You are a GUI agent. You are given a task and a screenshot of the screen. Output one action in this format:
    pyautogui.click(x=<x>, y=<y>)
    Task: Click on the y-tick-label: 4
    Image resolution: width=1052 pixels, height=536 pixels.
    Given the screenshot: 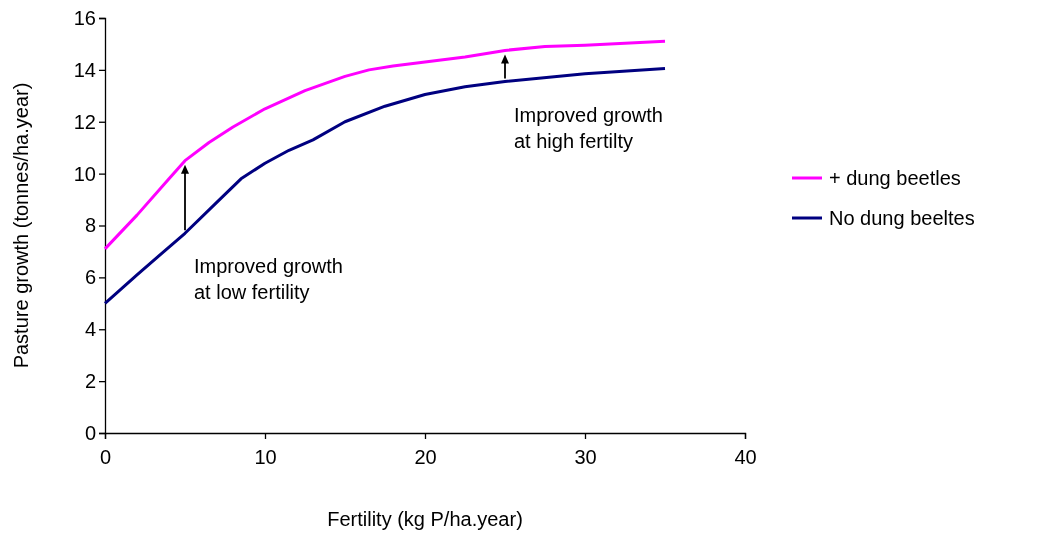 What is the action you would take?
    pyautogui.click(x=90, y=329)
    